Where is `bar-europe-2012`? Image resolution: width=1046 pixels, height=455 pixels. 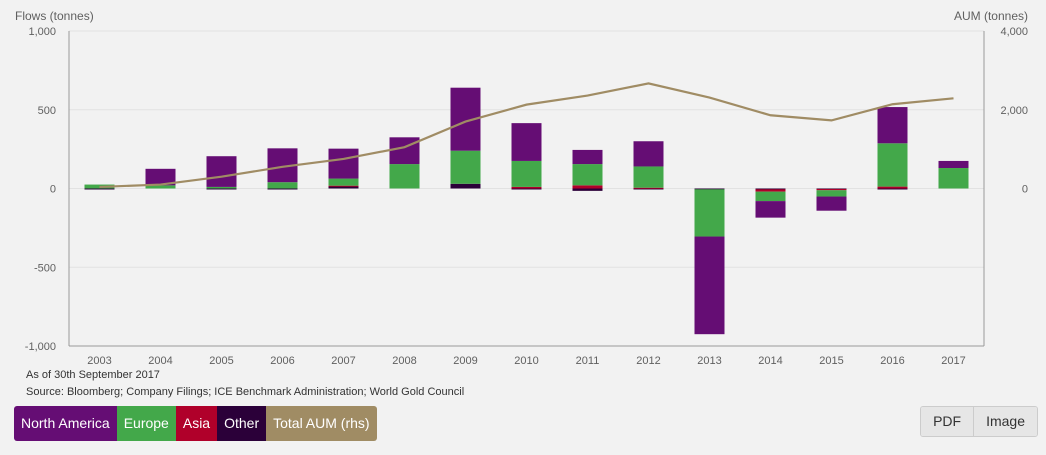 bar-europe-2012 is located at coordinates (648, 177).